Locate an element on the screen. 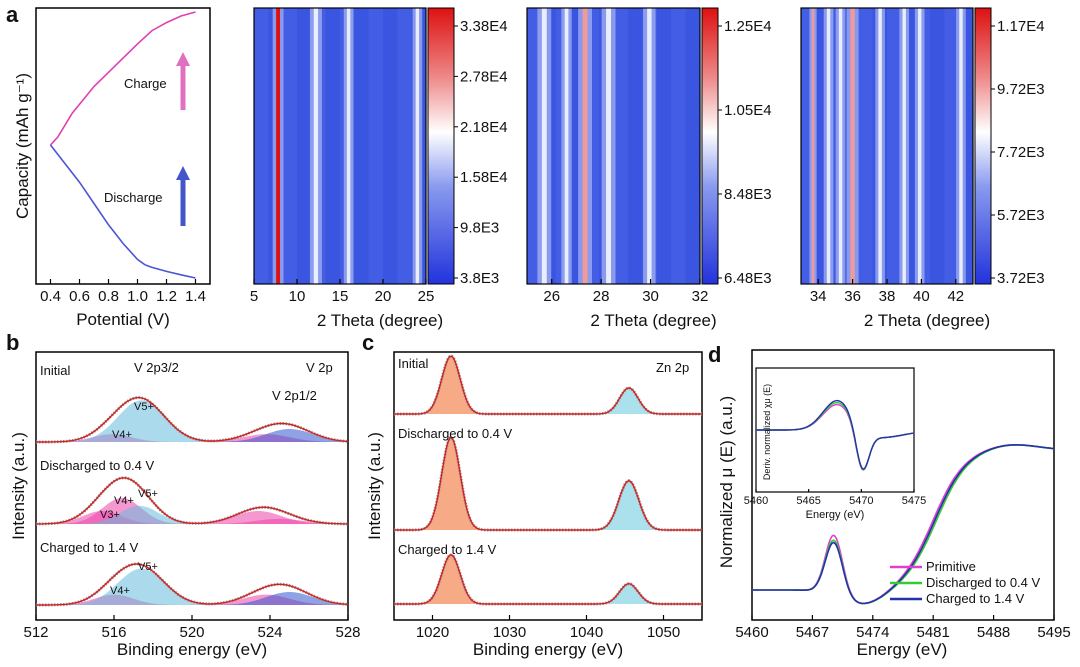 This screenshot has height=667, width=1080. v2p-x-ticks: 512 516 520 524 528 is located at coordinates (192, 628).